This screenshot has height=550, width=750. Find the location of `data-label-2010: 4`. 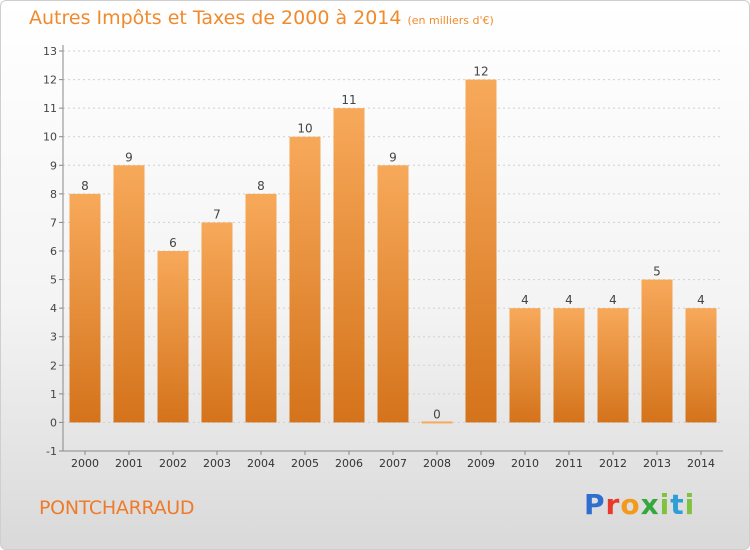

data-label-2010: 4 is located at coordinates (525, 300).